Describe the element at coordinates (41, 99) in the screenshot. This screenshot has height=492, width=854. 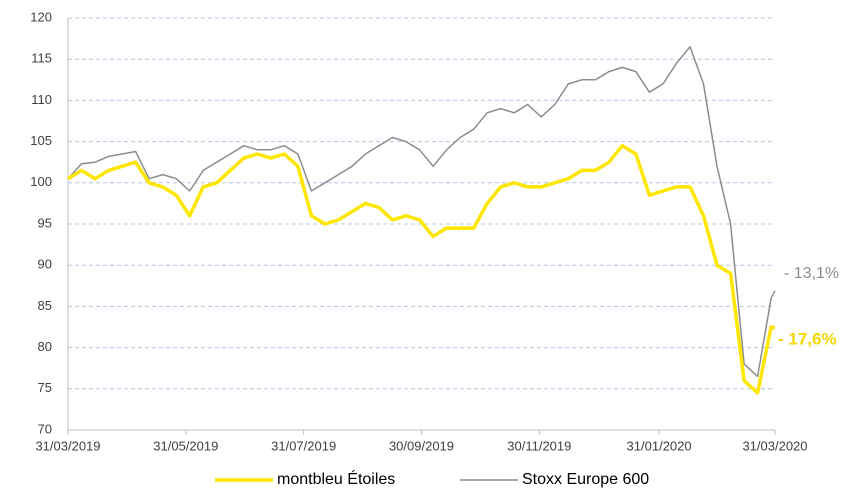
I see `y-tick-label: 110` at that location.